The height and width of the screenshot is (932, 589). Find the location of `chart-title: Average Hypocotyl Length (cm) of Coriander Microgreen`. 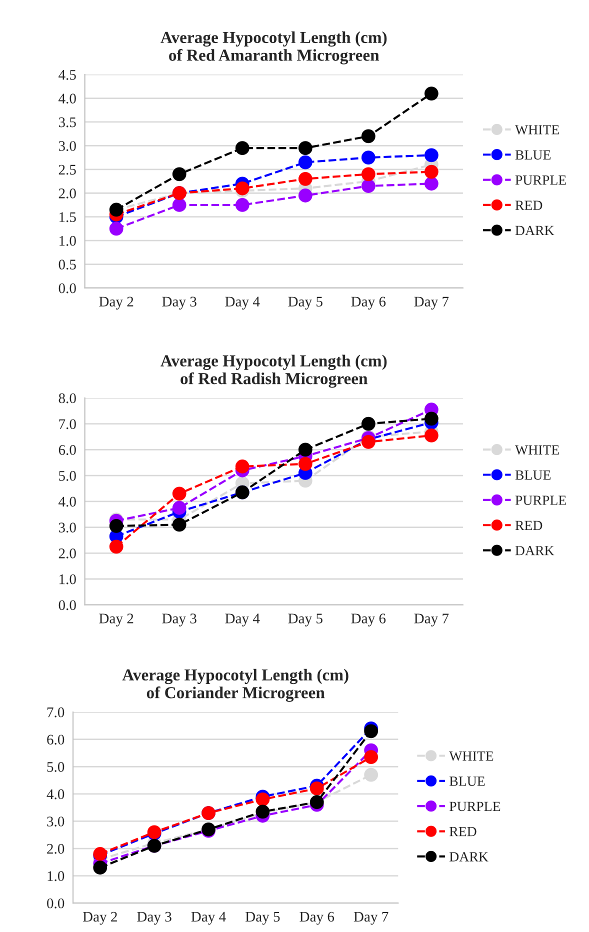

chart-title: Average Hypocotyl Length (cm) of Coriander Microgreen is located at coordinates (235, 685).